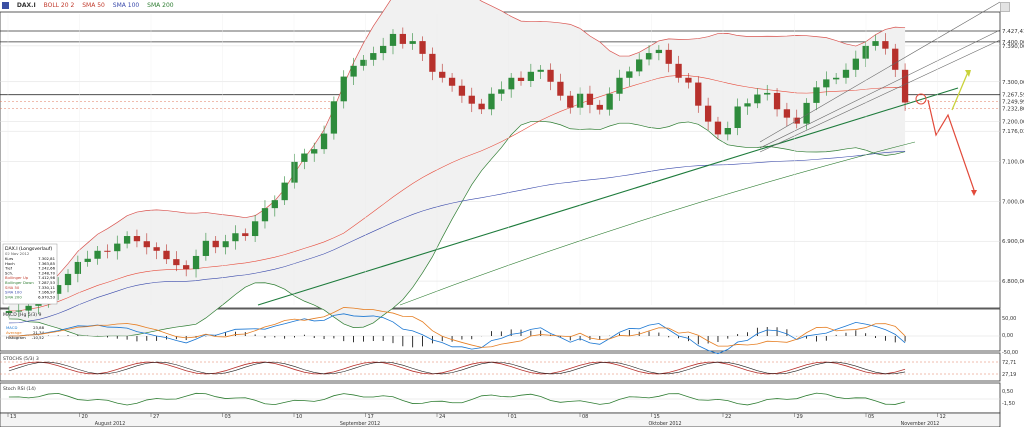 The width and height of the screenshot is (1024, 427). What do you see at coordinates (110, 424) in the screenshot?
I see `month-label: August 2012` at bounding box center [110, 424].